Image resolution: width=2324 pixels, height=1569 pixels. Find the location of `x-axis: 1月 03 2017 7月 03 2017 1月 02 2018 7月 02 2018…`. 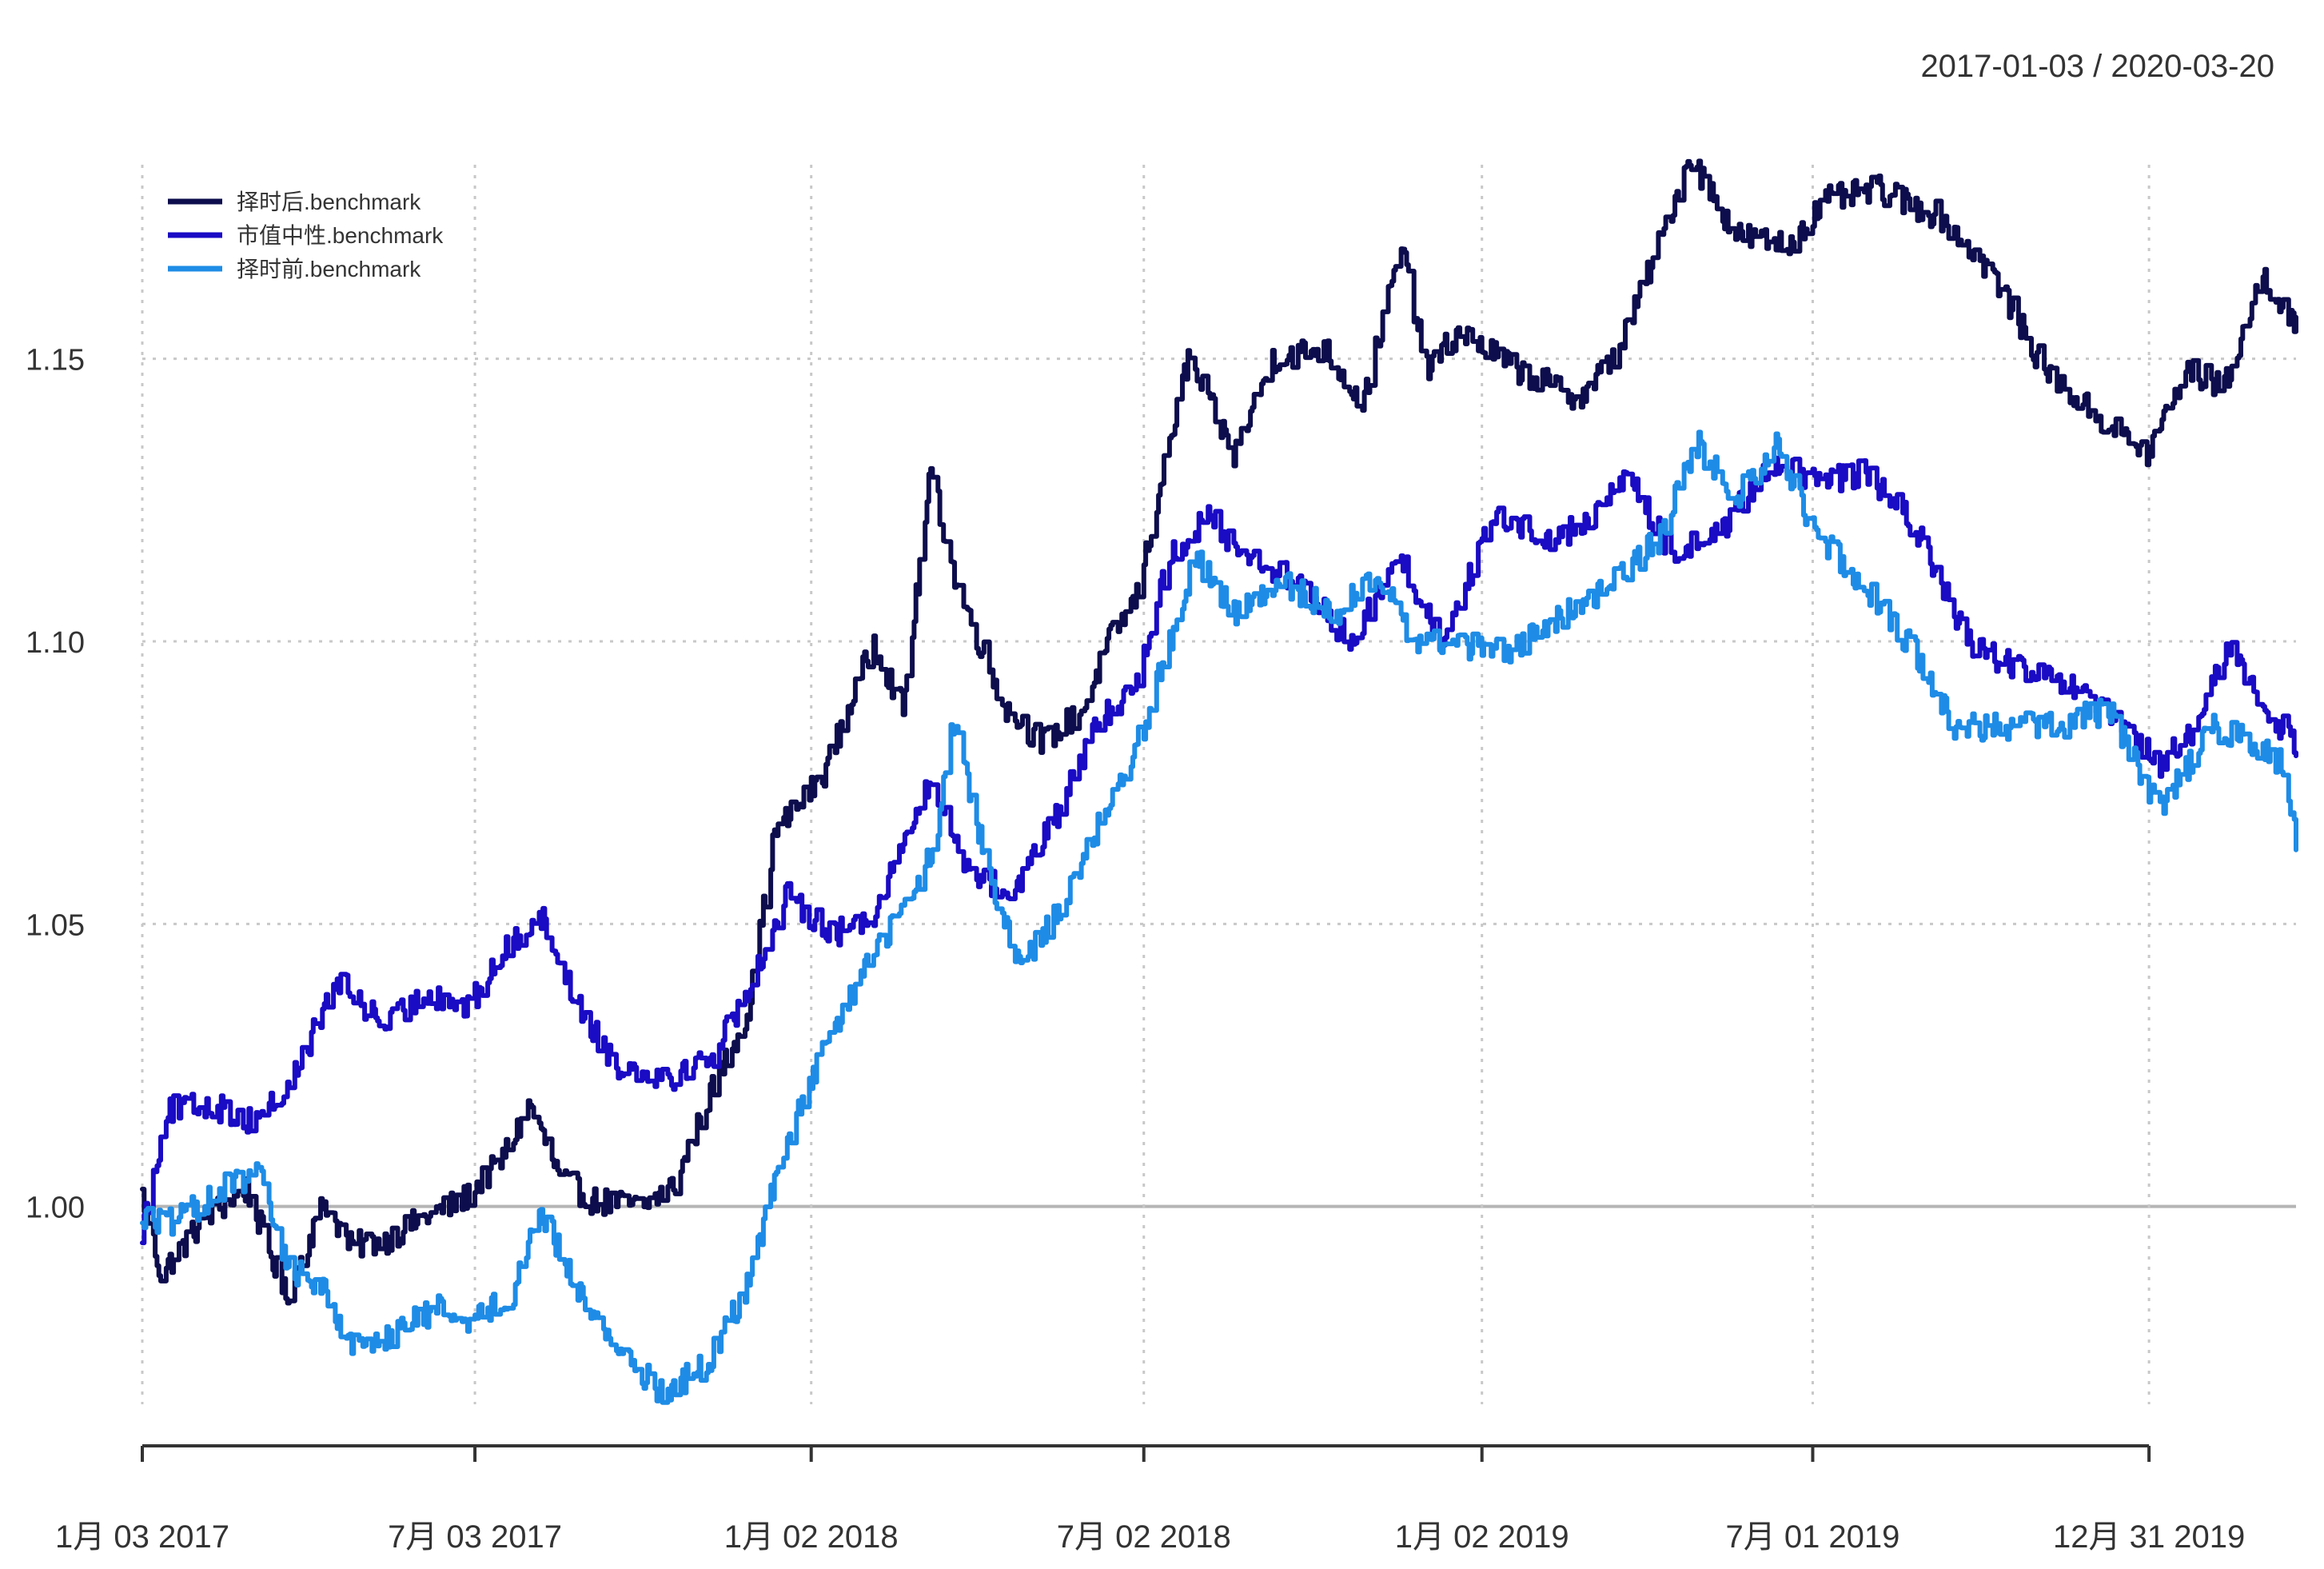

x-axis: 1月 03 2017 7月 03 2017 1月 02 2018 7月 02 2018… is located at coordinates (1150, 1499).